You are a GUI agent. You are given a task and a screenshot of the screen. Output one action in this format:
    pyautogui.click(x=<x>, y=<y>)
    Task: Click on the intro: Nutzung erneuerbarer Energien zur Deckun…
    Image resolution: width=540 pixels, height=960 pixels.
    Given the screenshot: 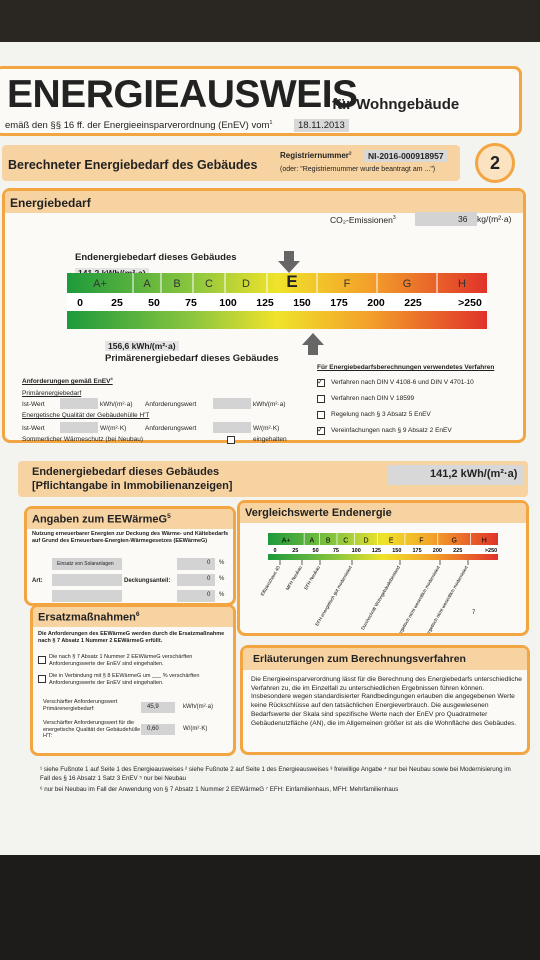 What is the action you would take?
    pyautogui.click(x=130, y=537)
    